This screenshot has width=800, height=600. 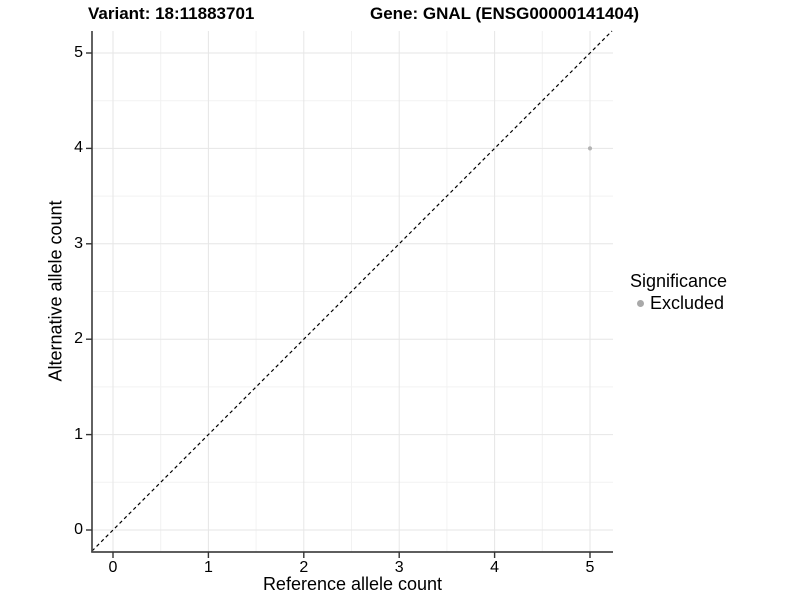 What do you see at coordinates (171, 13) in the screenshot?
I see `plot-title-variant: Variant: 18:11883701` at bounding box center [171, 13].